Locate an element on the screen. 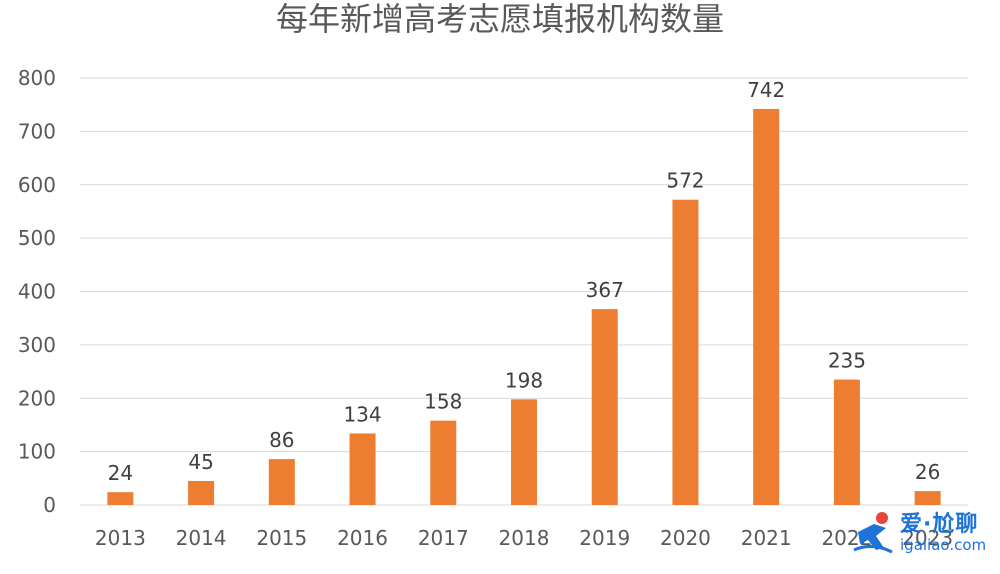 The height and width of the screenshot is (574, 1000). bar-2023 is located at coordinates (927, 498).